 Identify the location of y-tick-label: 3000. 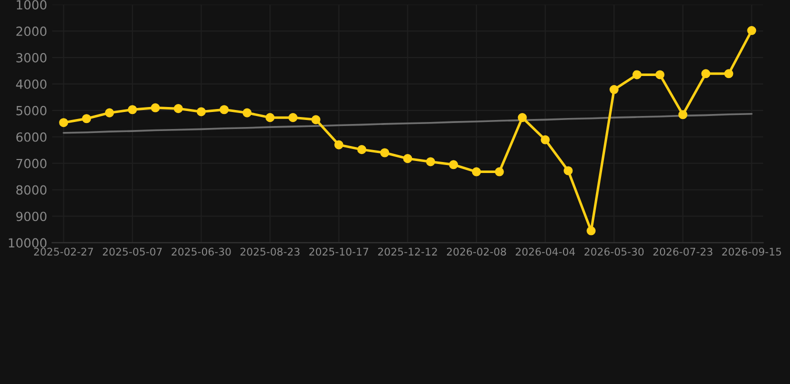
(31, 57).